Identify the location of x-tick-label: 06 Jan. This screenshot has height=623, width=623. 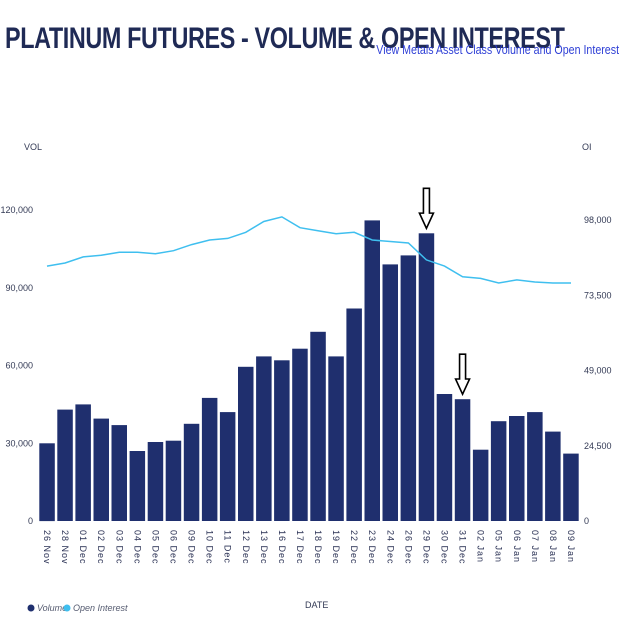
(517, 546).